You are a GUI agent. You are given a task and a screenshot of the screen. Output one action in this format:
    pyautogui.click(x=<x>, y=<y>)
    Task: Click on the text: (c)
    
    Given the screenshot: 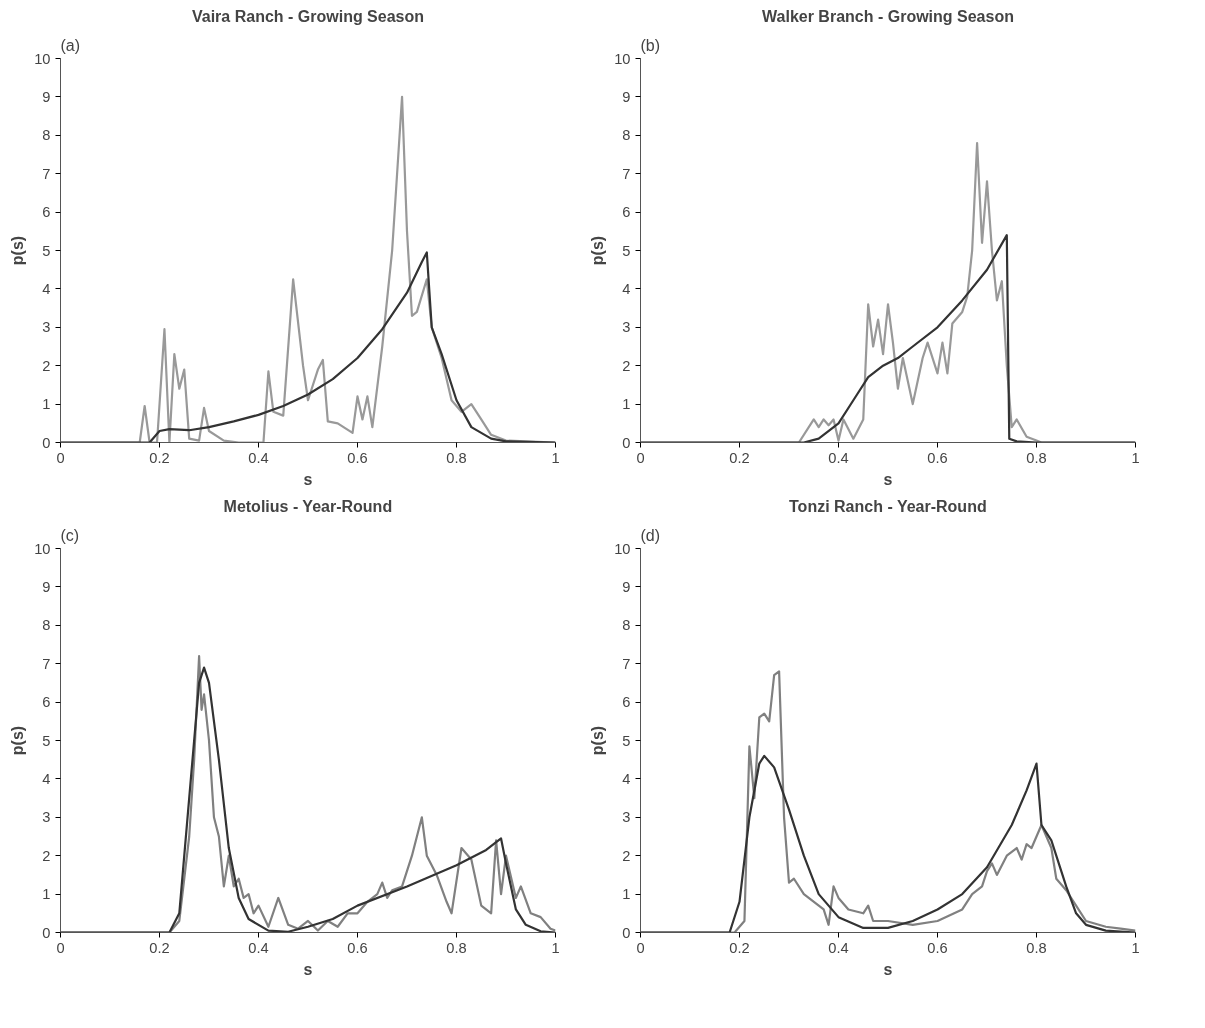 What is the action you would take?
    pyautogui.click(x=70, y=535)
    